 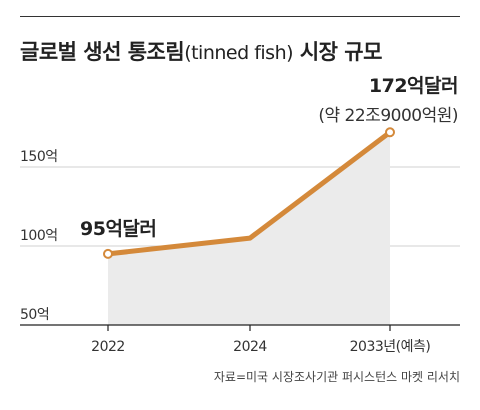 I want to click on source-note: 자료=미국 시장조사기관 퍼시스턴스 마켓 리서치, so click(x=336, y=377).